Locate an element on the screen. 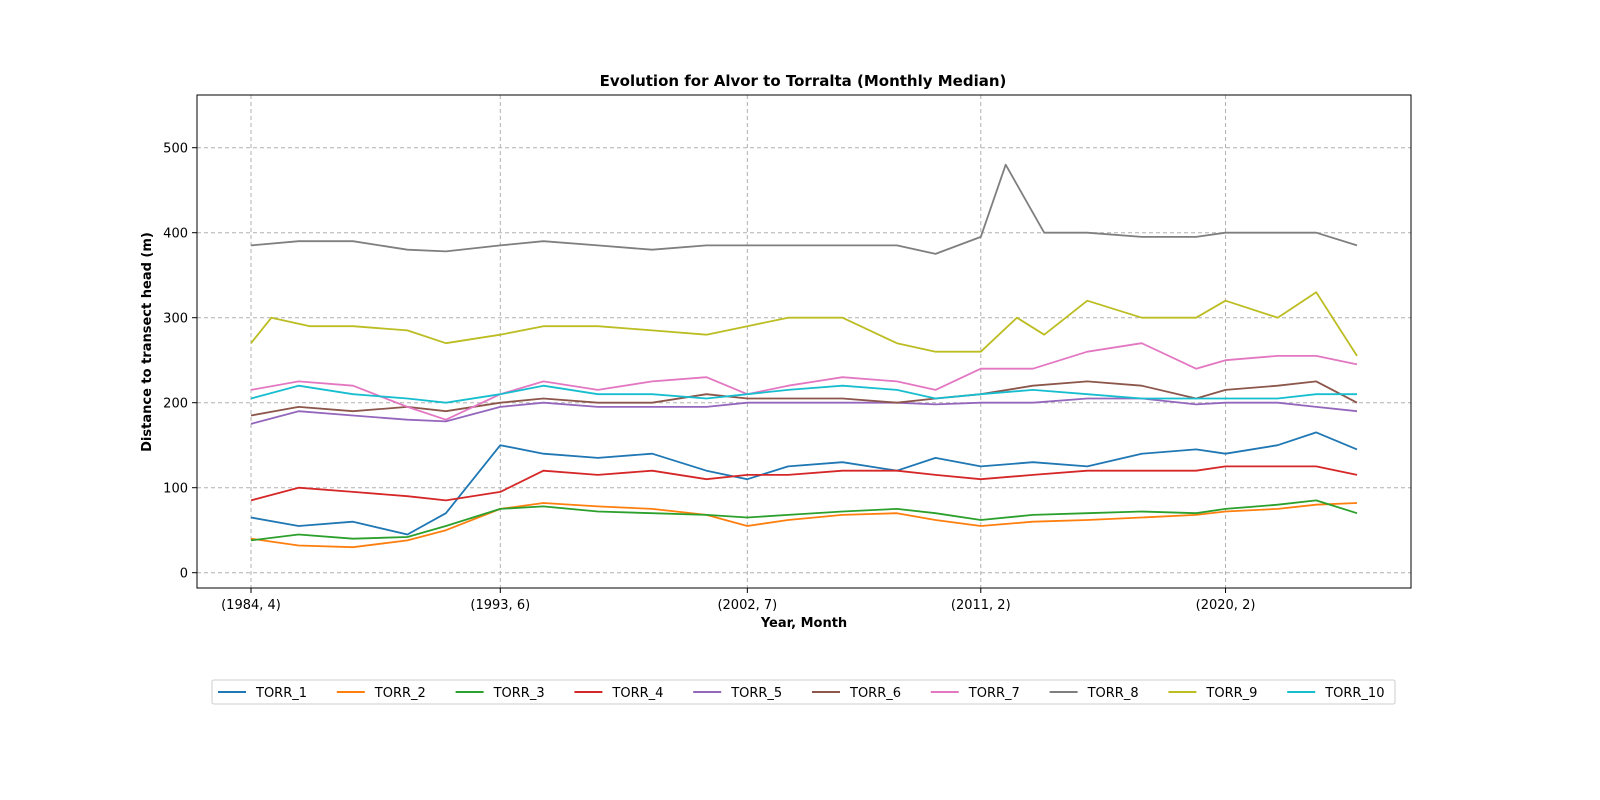 This screenshot has width=1600, height=800. y-axis-ticks: 0 100 200 300 400 500 is located at coordinates (180, 362).